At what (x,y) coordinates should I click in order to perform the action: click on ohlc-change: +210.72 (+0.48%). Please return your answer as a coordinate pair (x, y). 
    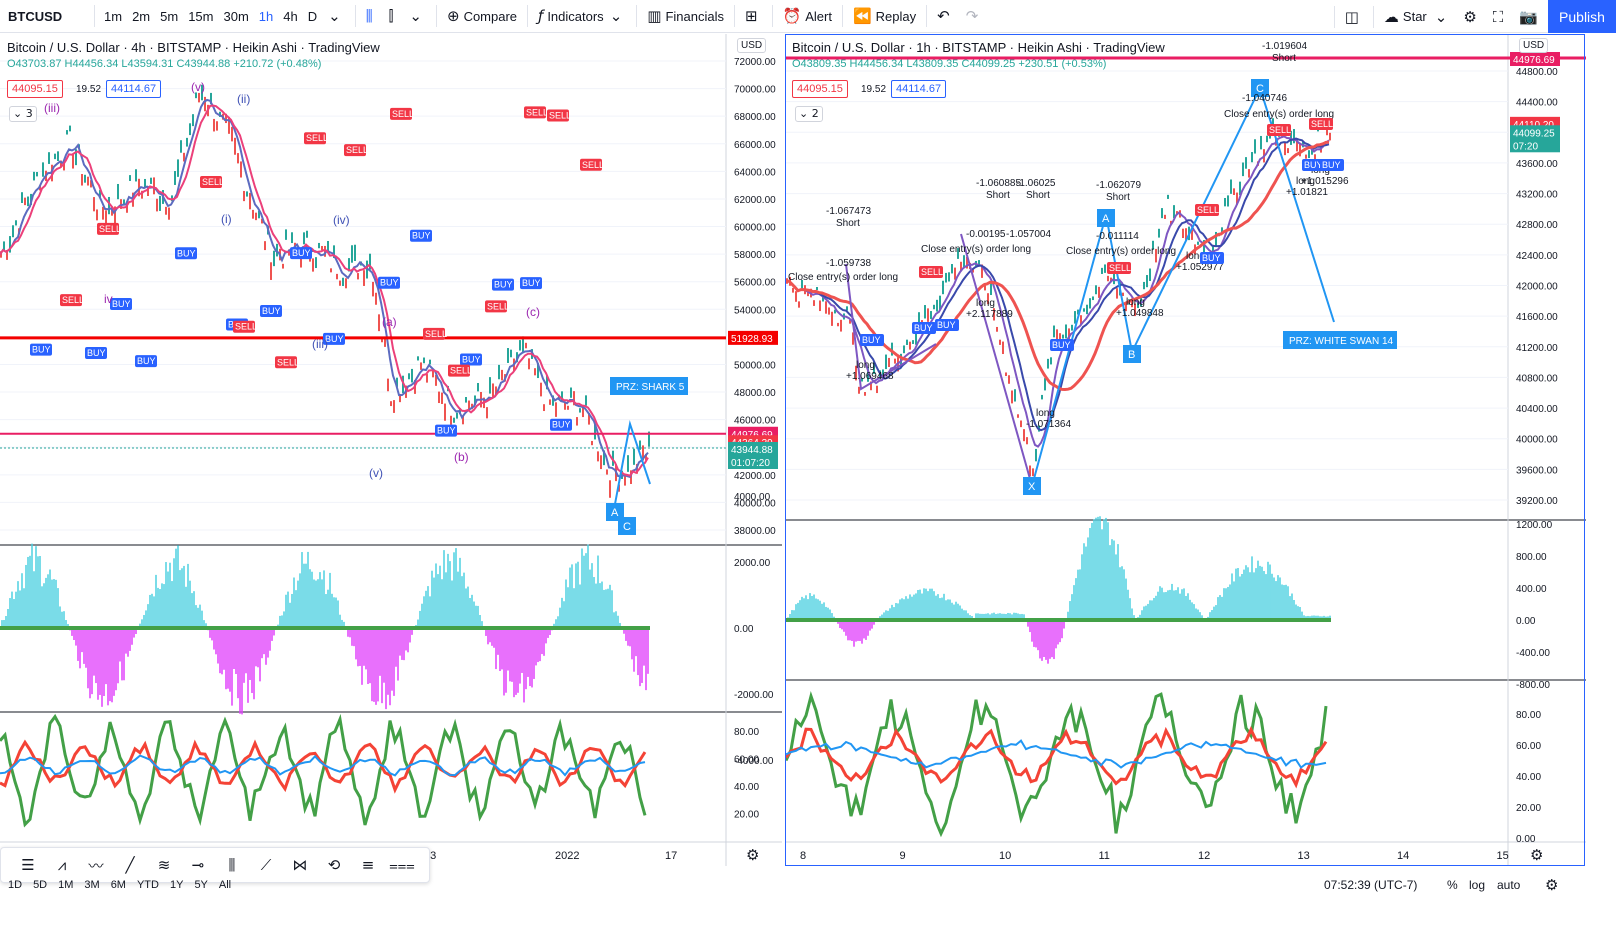
    Looking at the image, I should click on (277, 64).